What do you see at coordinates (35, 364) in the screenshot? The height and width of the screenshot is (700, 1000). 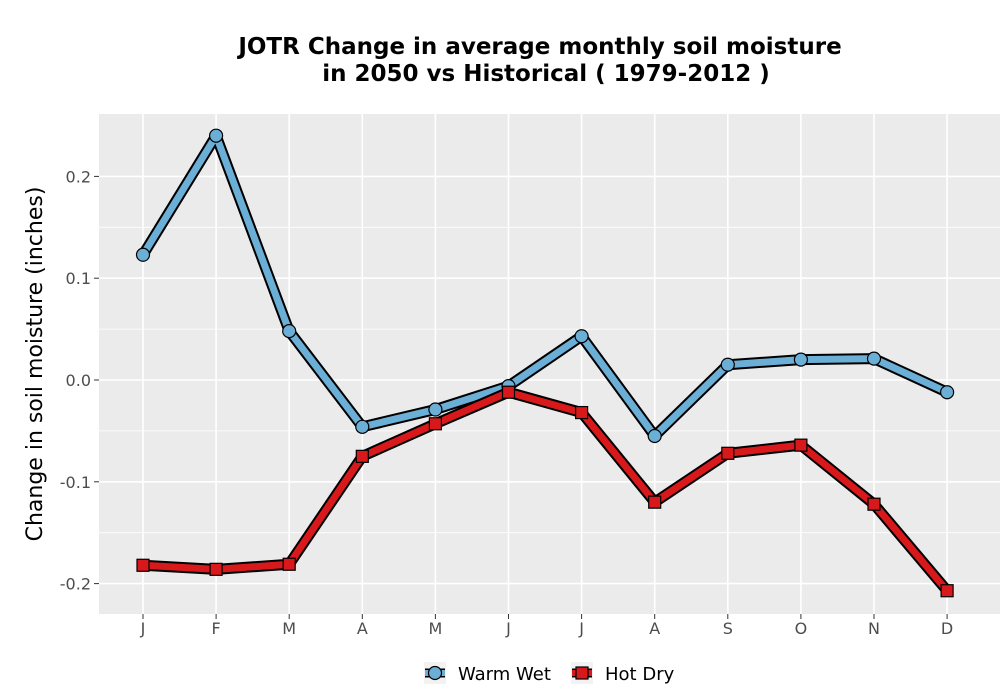 I see `y-axis-label: Change in soil moisture (inches)` at bounding box center [35, 364].